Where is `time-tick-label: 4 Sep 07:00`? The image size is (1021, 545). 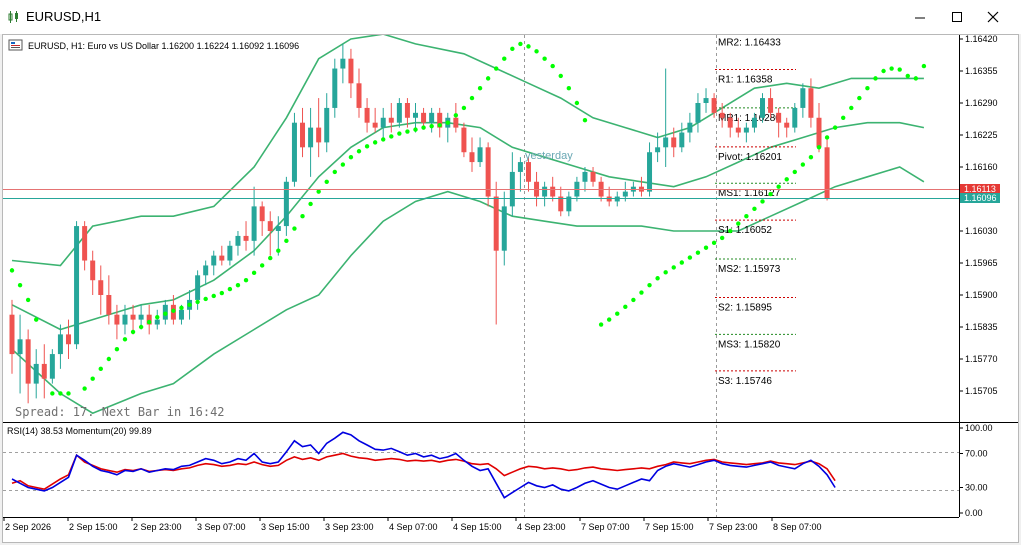
time-tick-label: 4 Sep 07:00 is located at coordinates (413, 527).